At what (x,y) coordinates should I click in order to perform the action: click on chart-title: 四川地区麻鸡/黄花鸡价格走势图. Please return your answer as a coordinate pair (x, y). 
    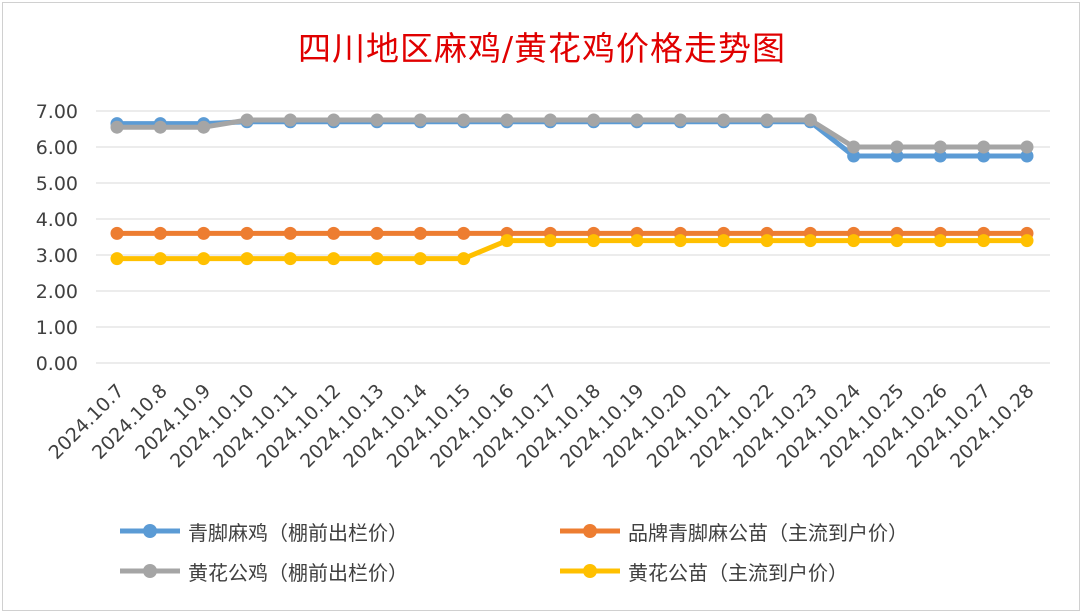
    Looking at the image, I should click on (542, 48).